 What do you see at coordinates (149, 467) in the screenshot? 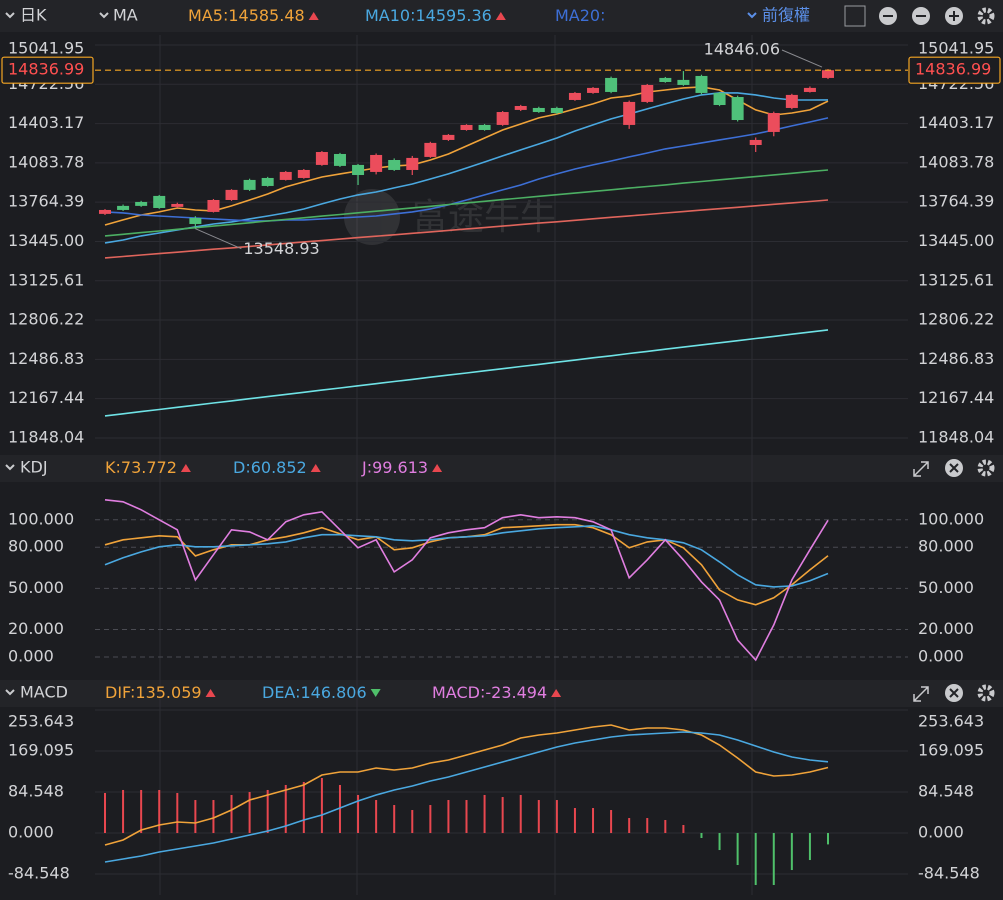
I see `legend-value: 73.772` at bounding box center [149, 467].